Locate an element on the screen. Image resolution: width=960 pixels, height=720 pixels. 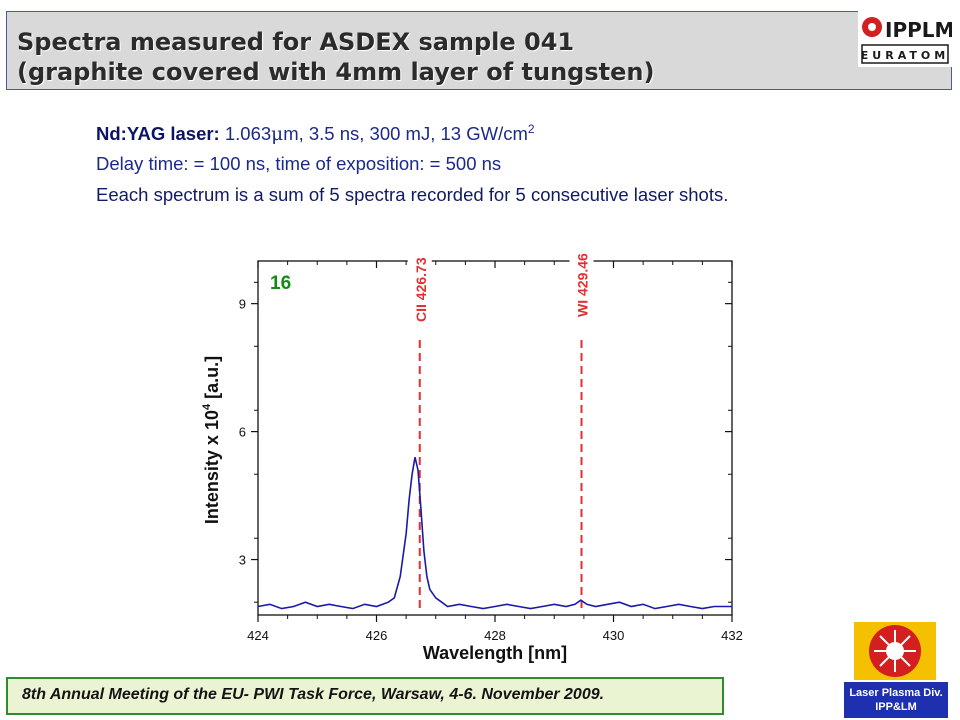
page-title: Spectra measured for ASDEX sample 041 is located at coordinates (296, 42).